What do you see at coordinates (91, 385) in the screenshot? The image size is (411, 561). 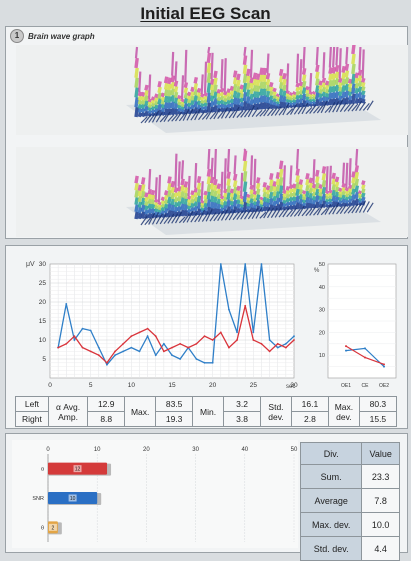 I see `x-tick-label: 5` at bounding box center [91, 385].